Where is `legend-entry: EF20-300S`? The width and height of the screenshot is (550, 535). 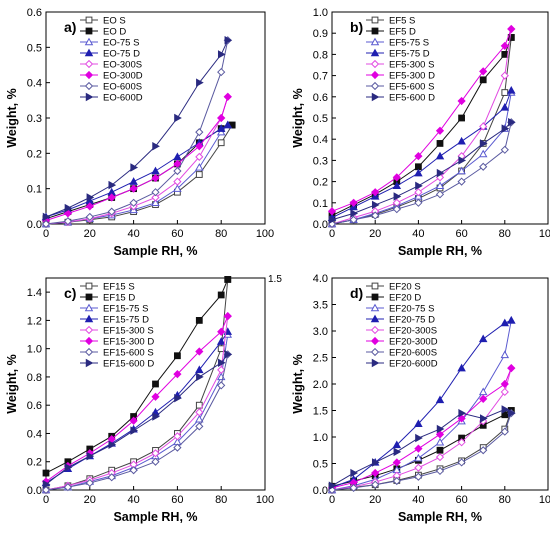
legend-entry: EF20-300S is located at coordinates (413, 331).